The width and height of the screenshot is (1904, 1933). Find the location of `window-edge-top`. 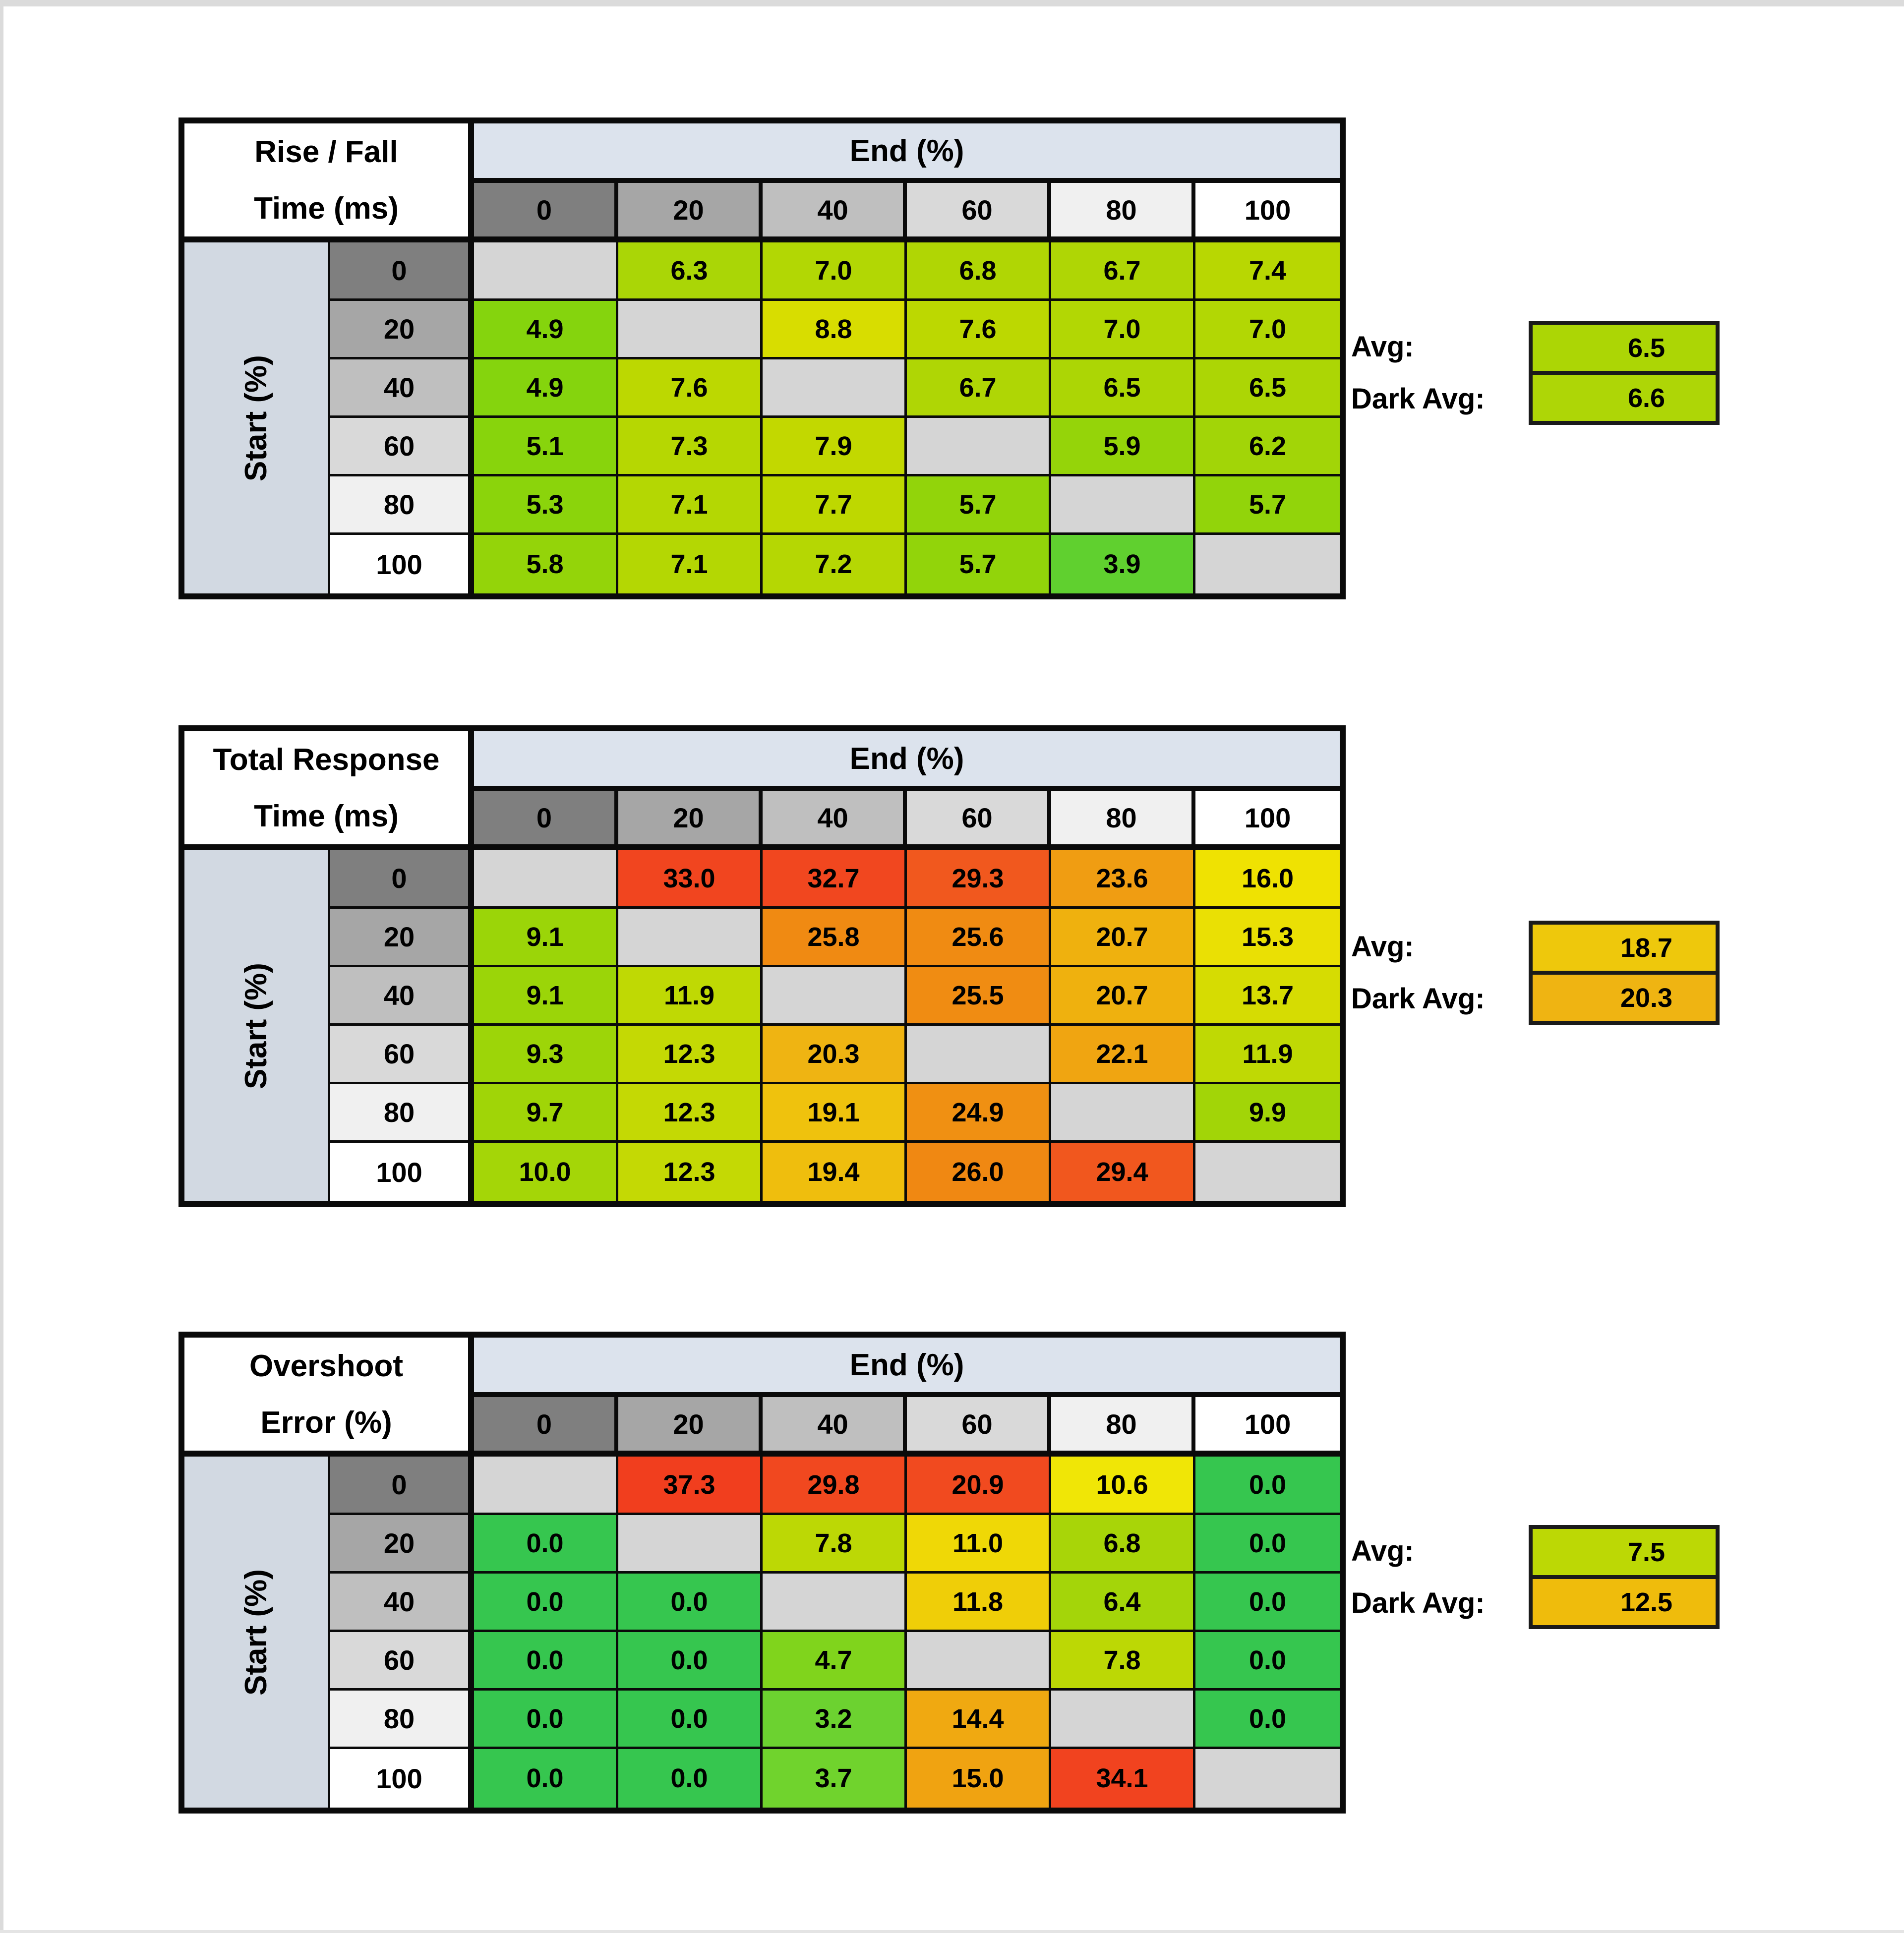

window-edge-top is located at coordinates (952, 3).